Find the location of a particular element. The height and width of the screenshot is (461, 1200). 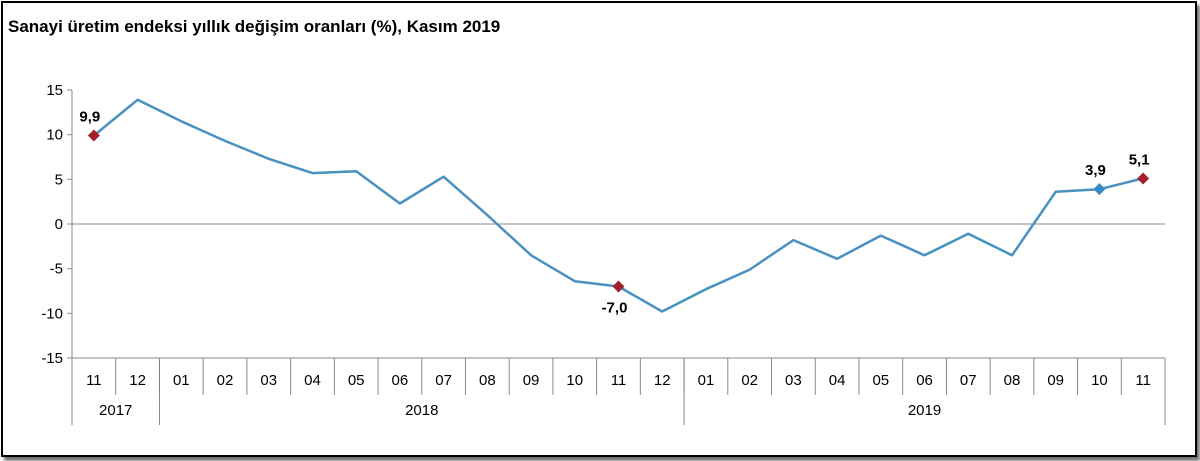

data-label: -7,0 is located at coordinates (615, 308).